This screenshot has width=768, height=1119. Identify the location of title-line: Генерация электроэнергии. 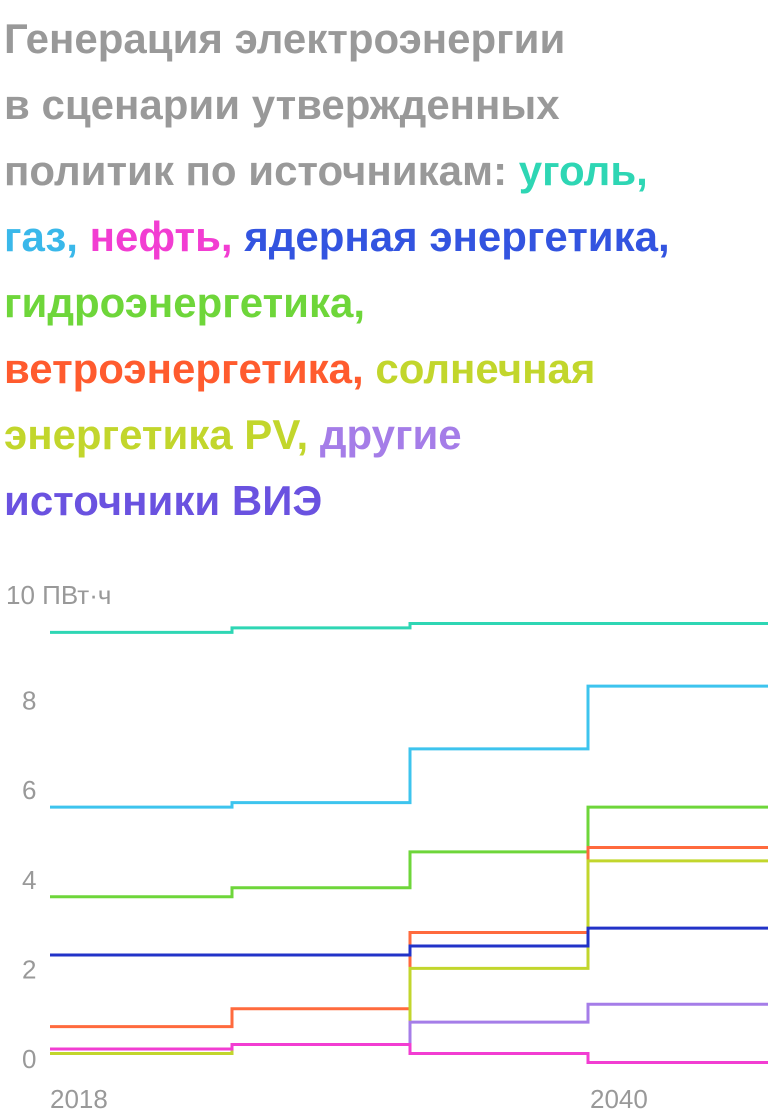
(384, 39).